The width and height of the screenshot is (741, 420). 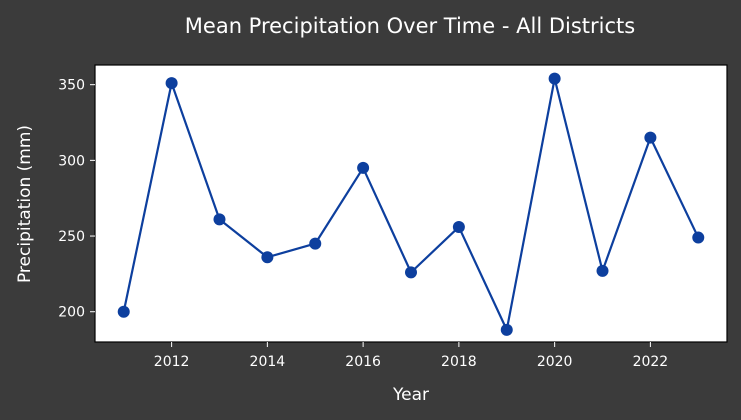 I want to click on x-tick-label: 2020, so click(x=555, y=362).